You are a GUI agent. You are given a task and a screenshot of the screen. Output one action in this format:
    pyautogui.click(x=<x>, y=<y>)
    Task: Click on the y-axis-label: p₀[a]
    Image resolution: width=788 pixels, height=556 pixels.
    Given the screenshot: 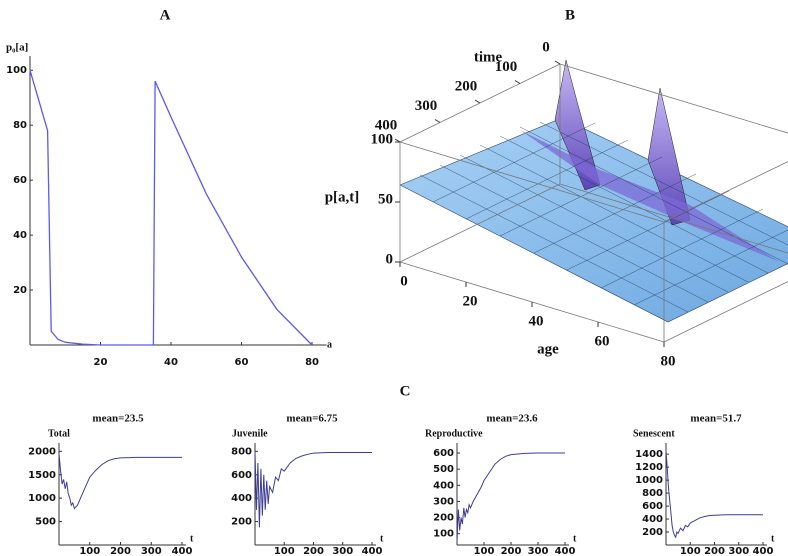 What is the action you would take?
    pyautogui.click(x=17, y=48)
    